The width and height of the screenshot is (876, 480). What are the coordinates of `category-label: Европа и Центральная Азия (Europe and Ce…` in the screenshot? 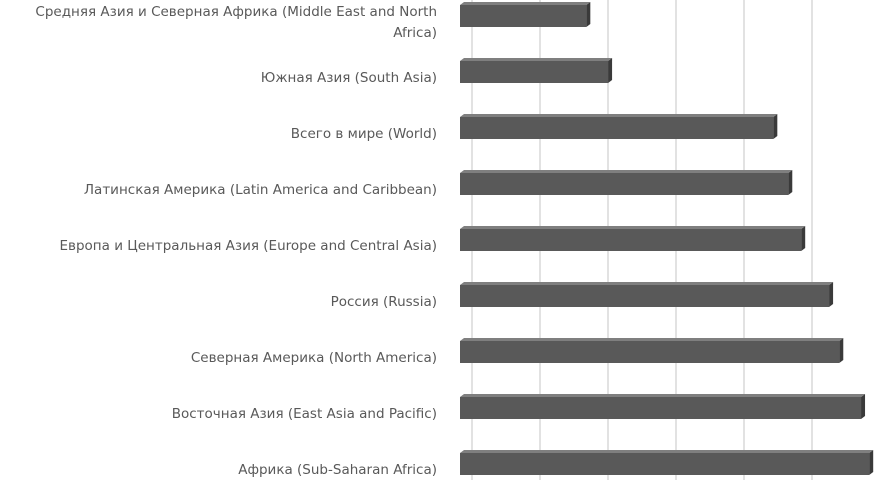 It's located at (248, 245).